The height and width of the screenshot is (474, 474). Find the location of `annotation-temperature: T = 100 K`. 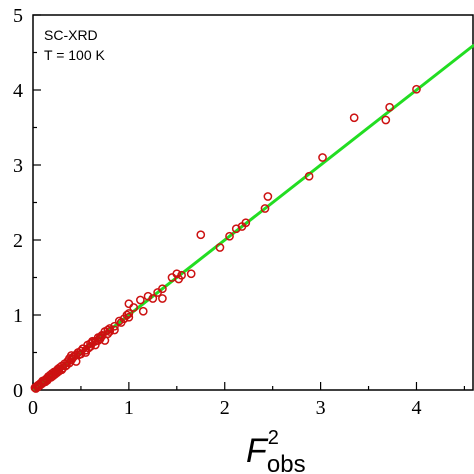

annotation-temperature: T = 100 K is located at coordinates (75, 55).